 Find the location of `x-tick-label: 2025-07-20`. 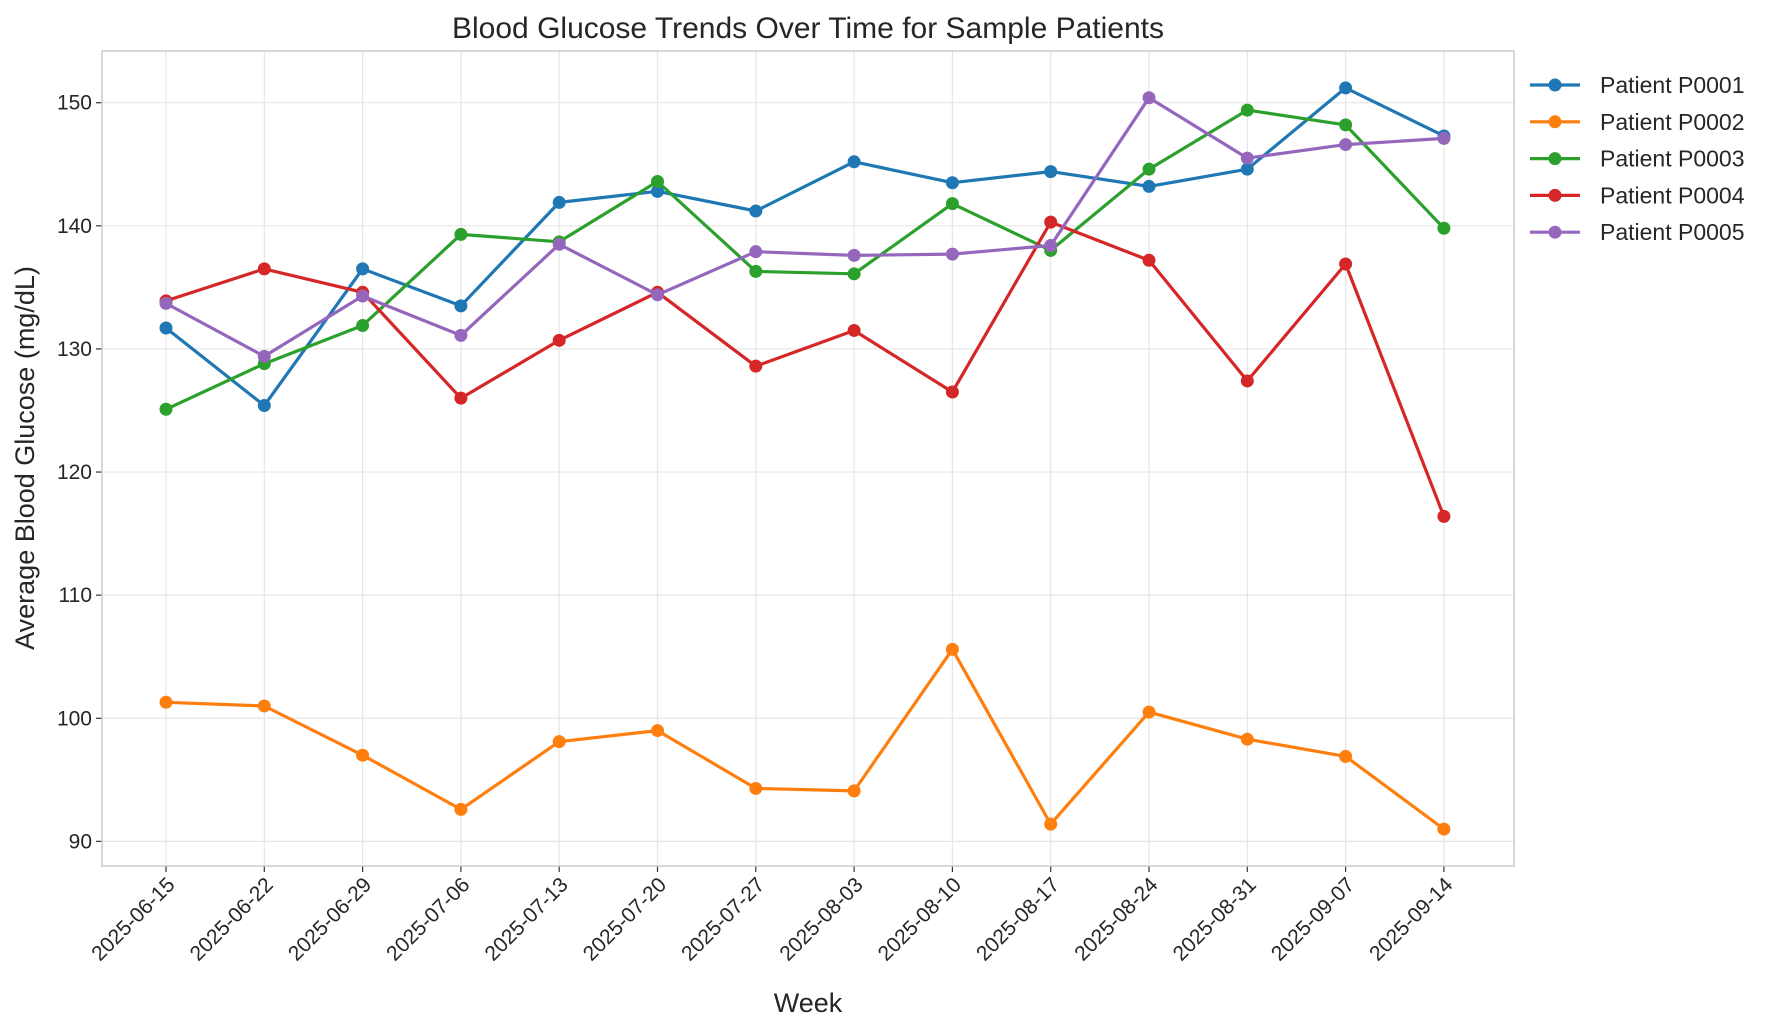

x-tick-label: 2025-07-20 is located at coordinates (625, 919).